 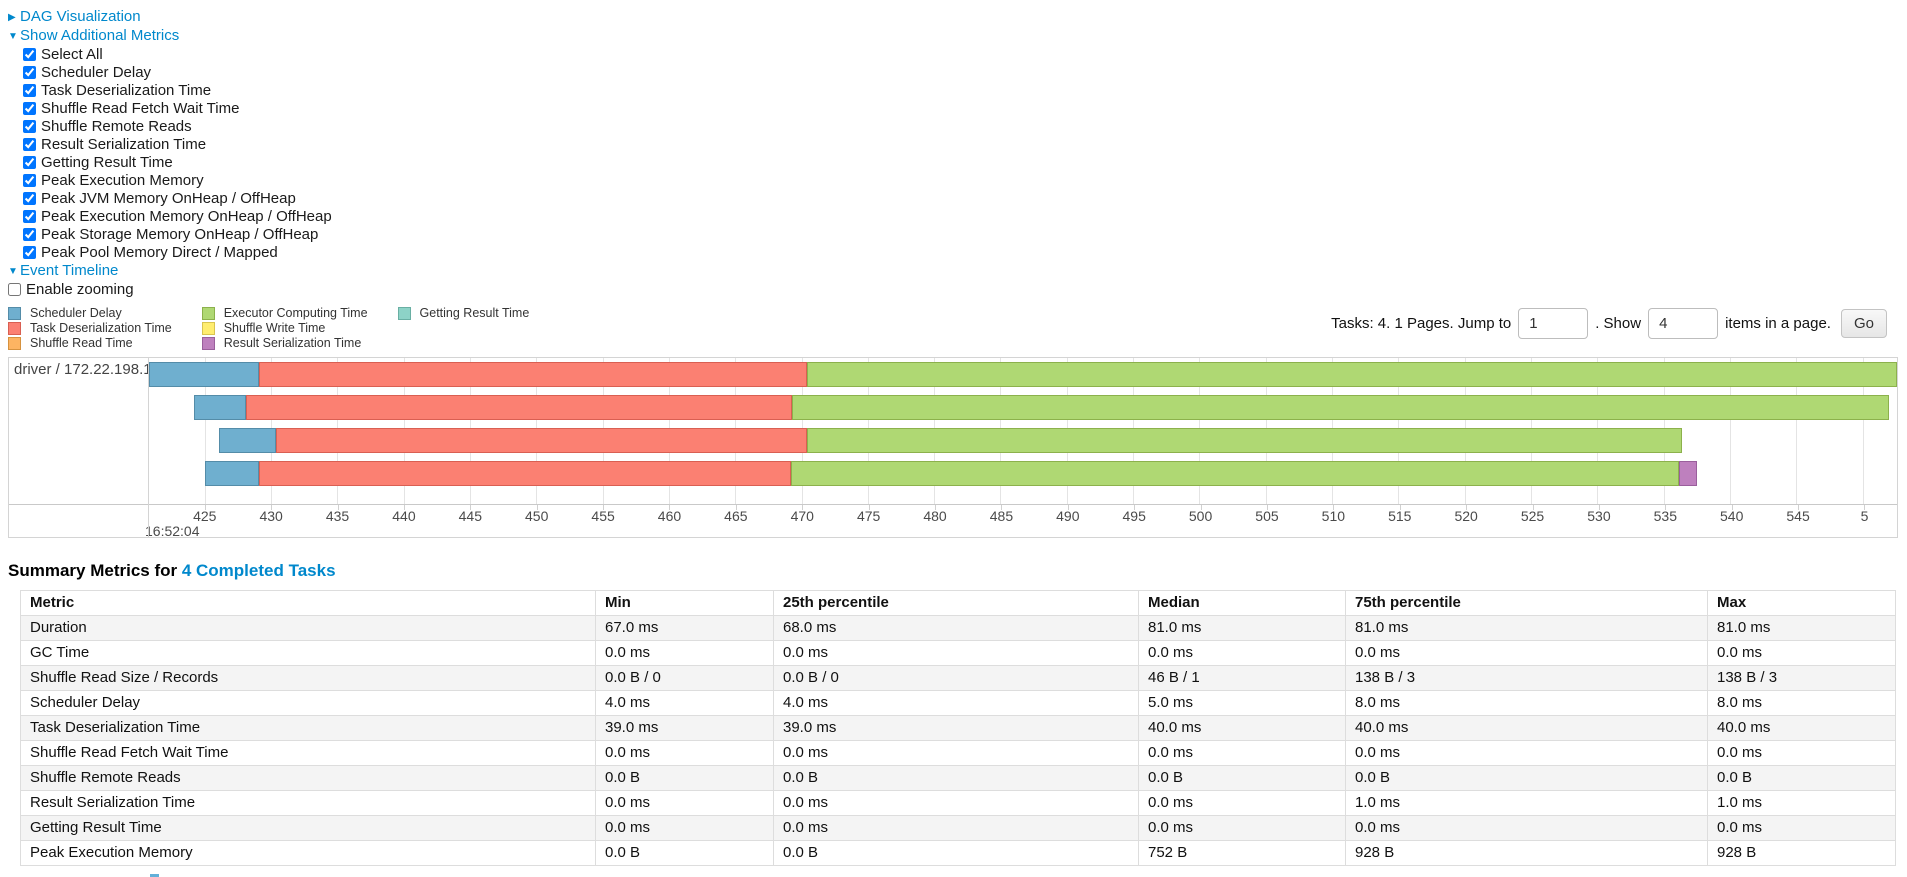 I want to click on table-cell: 0.0 ms, so click(x=1242, y=803).